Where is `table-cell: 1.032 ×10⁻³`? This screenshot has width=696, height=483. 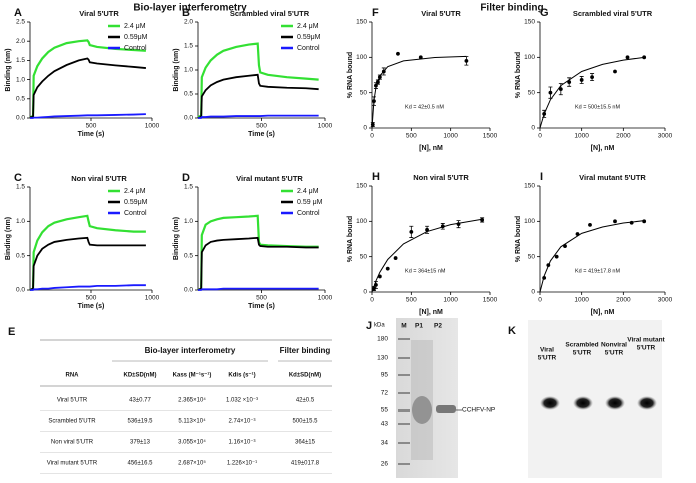 table-cell: 1.032 ×10⁻³ is located at coordinates (242, 401).